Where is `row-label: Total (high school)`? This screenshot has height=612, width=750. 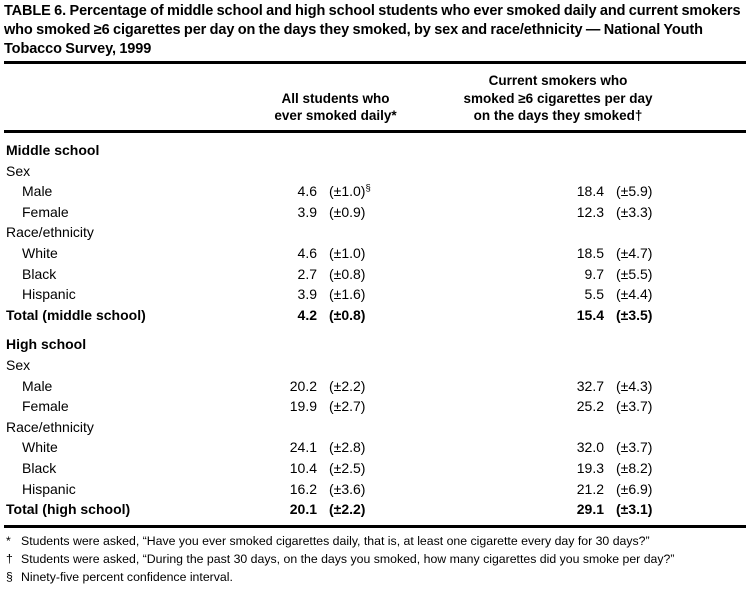 row-label: Total (high school) is located at coordinates (68, 509).